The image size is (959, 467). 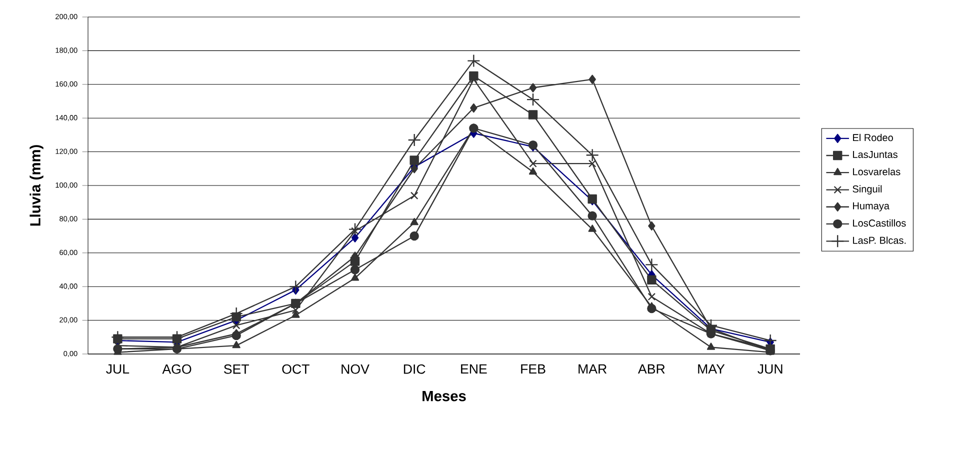 I want to click on legend-label: LosCastillos, so click(x=879, y=223).